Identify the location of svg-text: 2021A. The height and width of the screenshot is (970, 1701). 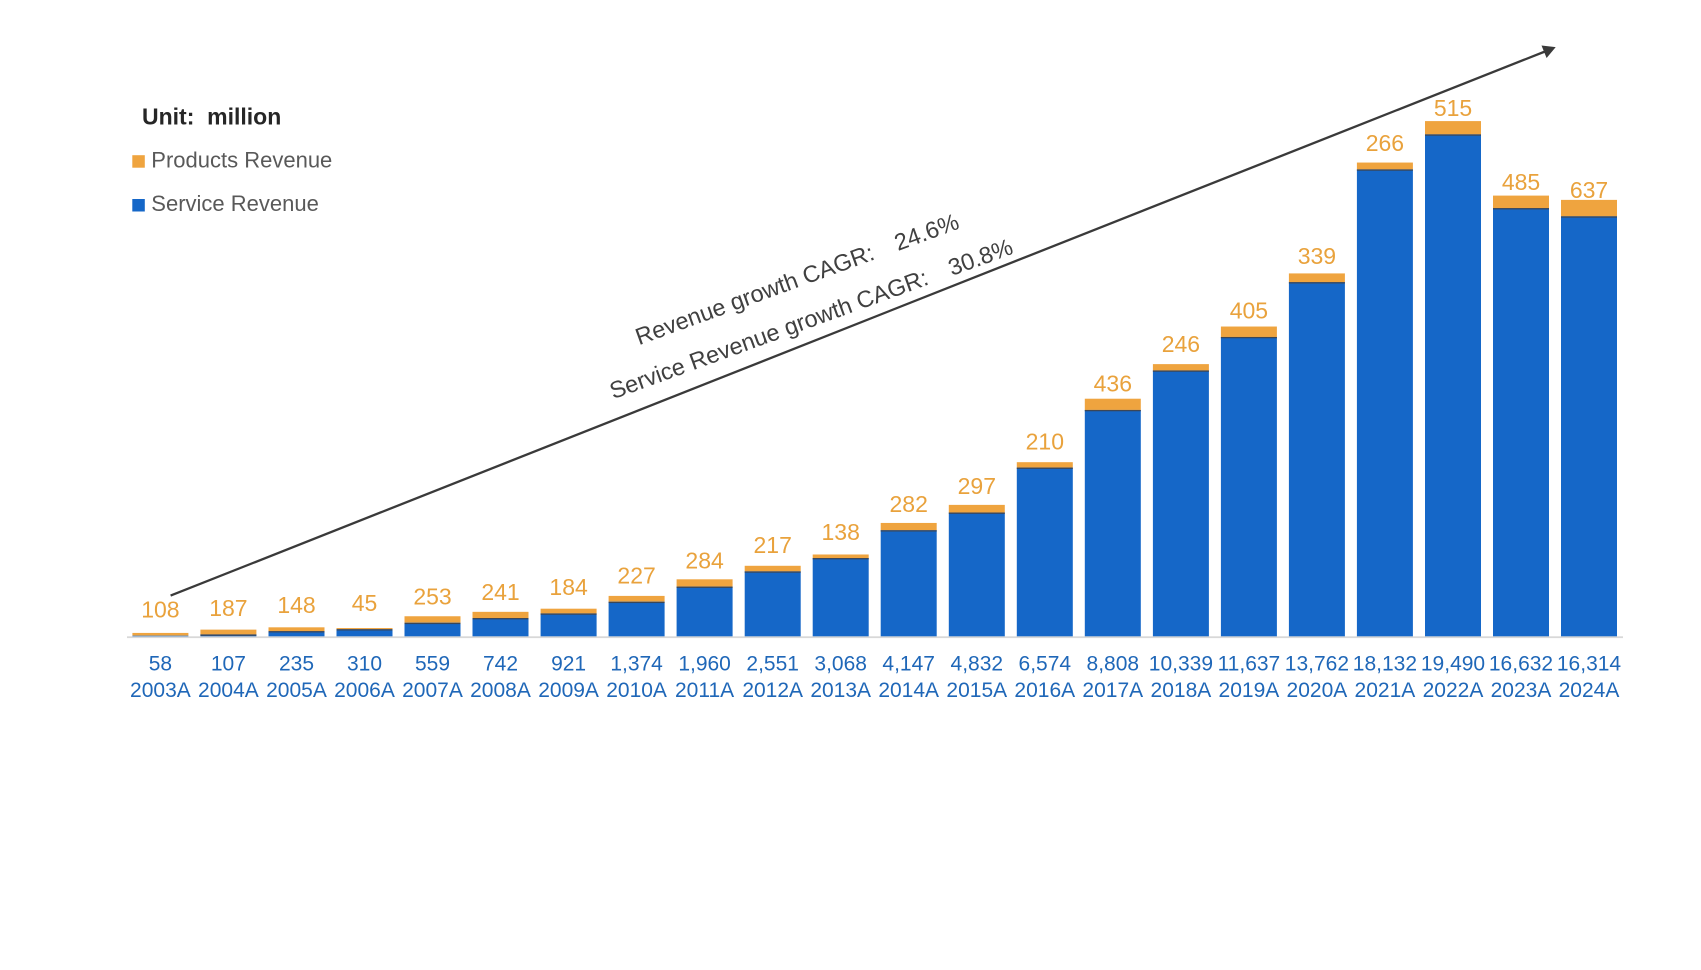
(1385, 690).